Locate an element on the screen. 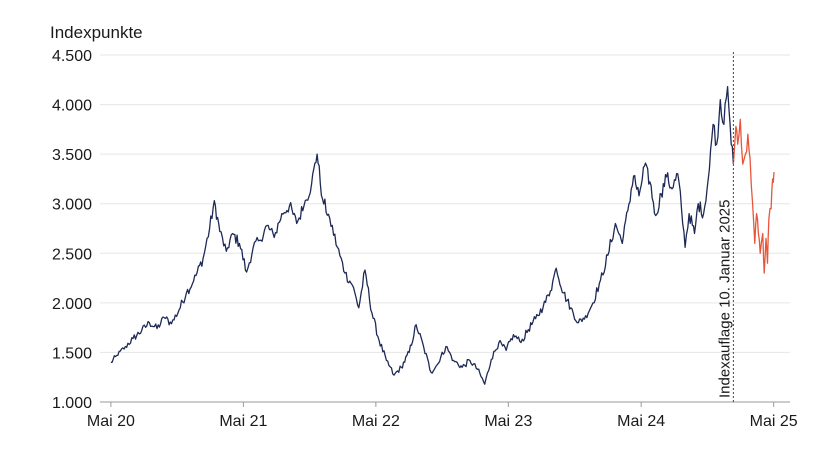  x-tick-label: Mai 25 is located at coordinates (774, 421).